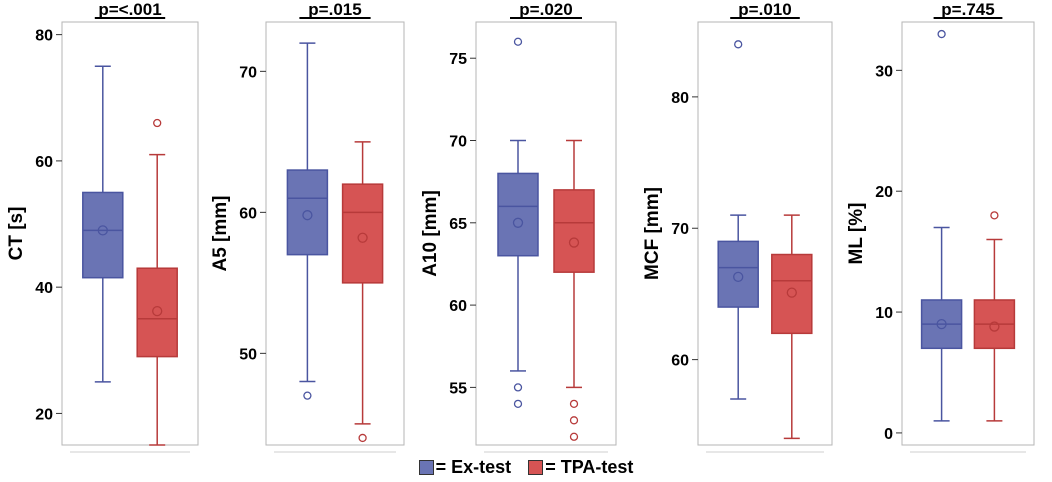  I want to click on panel5-y-axis-label: ML [%], so click(856, 234).